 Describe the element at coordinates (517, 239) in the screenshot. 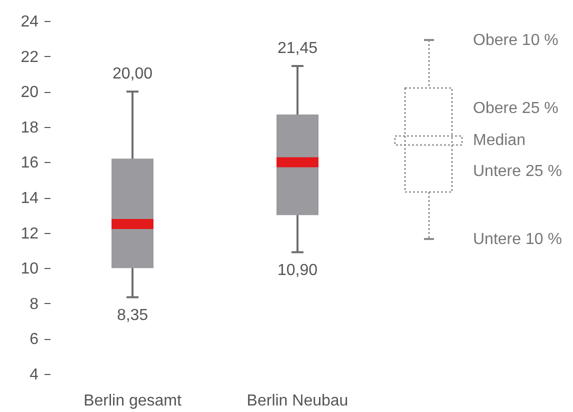

I see `text: Untere 10 %` at that location.